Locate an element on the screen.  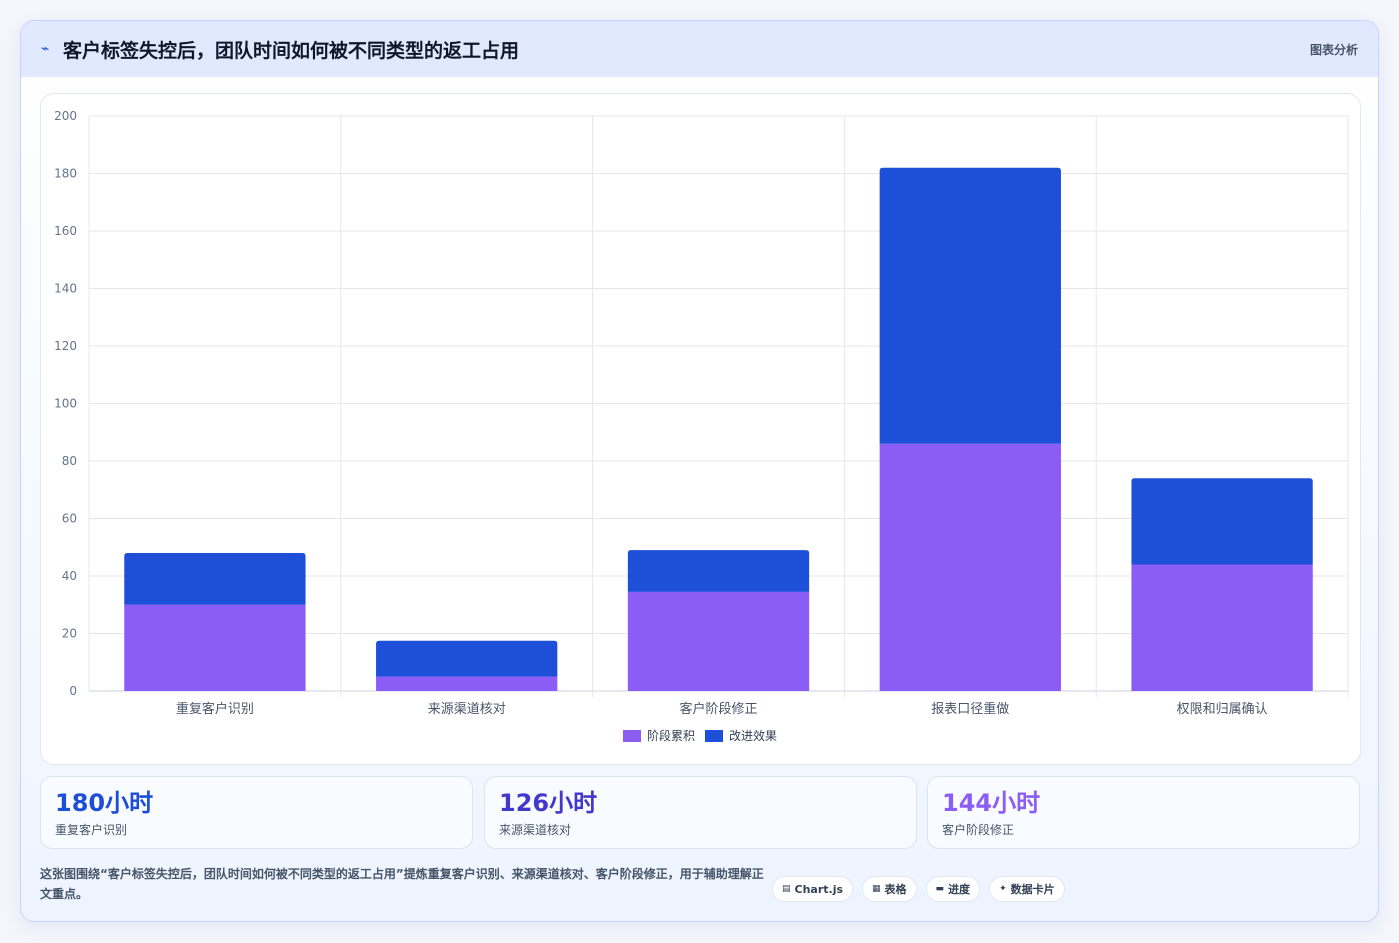
progress-icon: ▬ is located at coordinates (940, 889).